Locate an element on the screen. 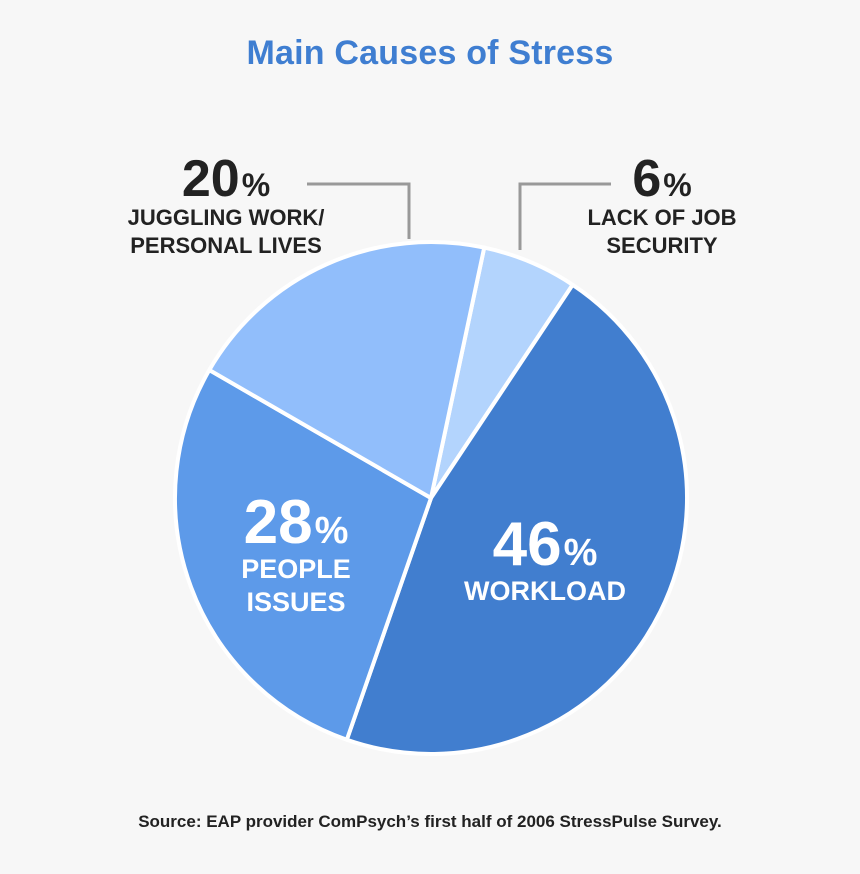 This screenshot has width=860, height=874. slice-label-line: PERSONAL LIVES is located at coordinates (226, 245).